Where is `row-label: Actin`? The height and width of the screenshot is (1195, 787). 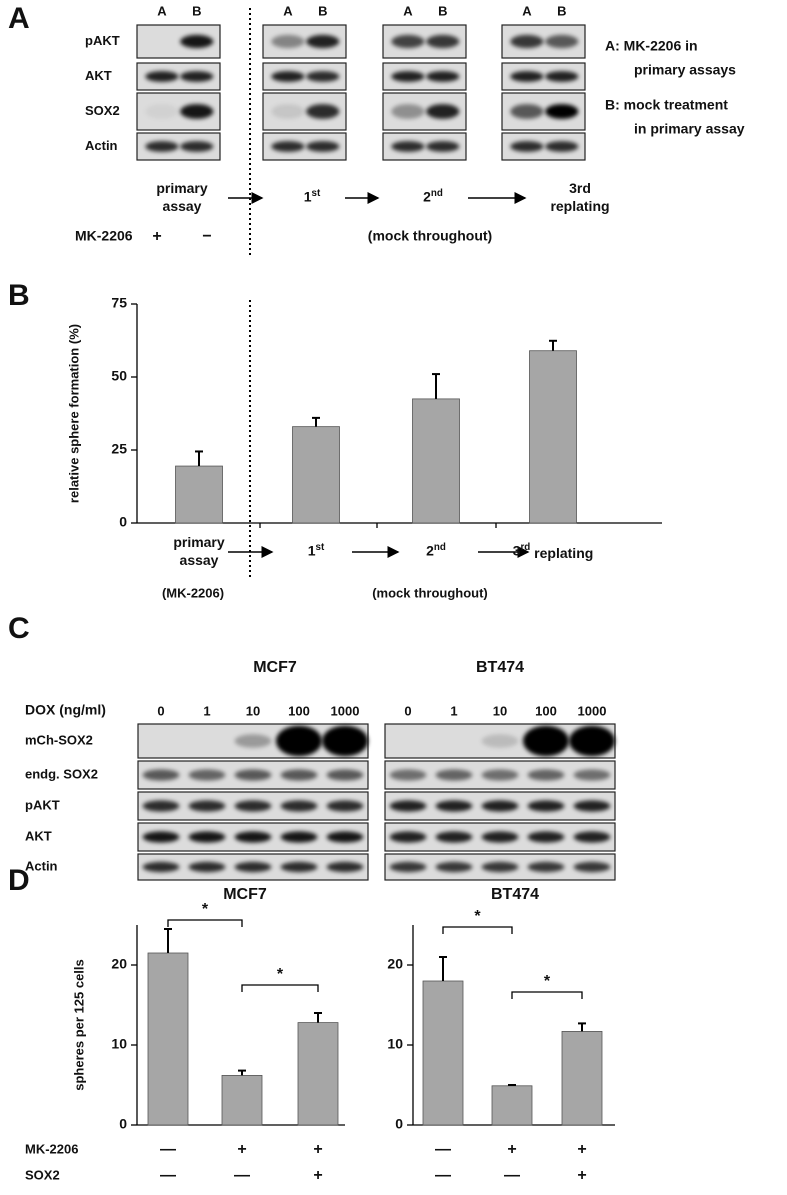 row-label: Actin is located at coordinates (101, 145).